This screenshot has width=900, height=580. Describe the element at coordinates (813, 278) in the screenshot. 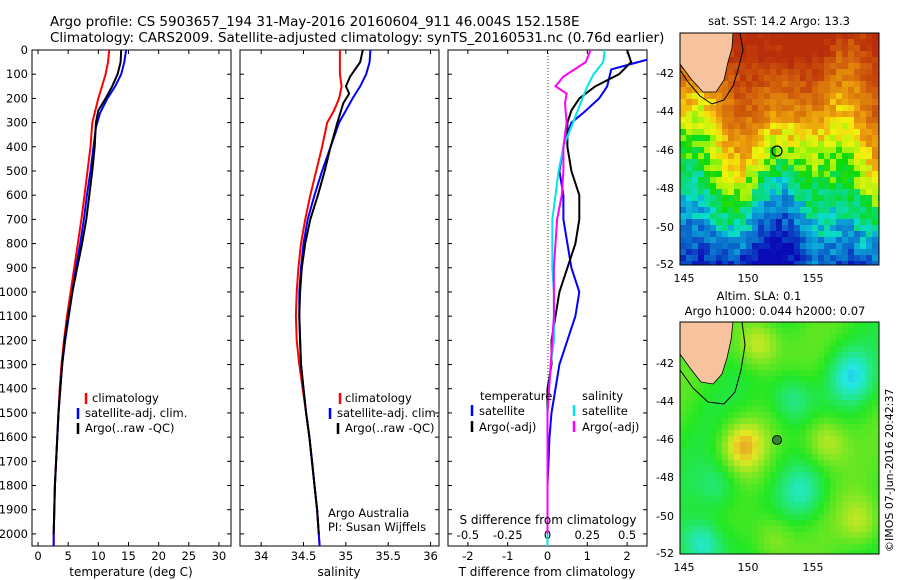

I see `lon-tick: 155` at that location.